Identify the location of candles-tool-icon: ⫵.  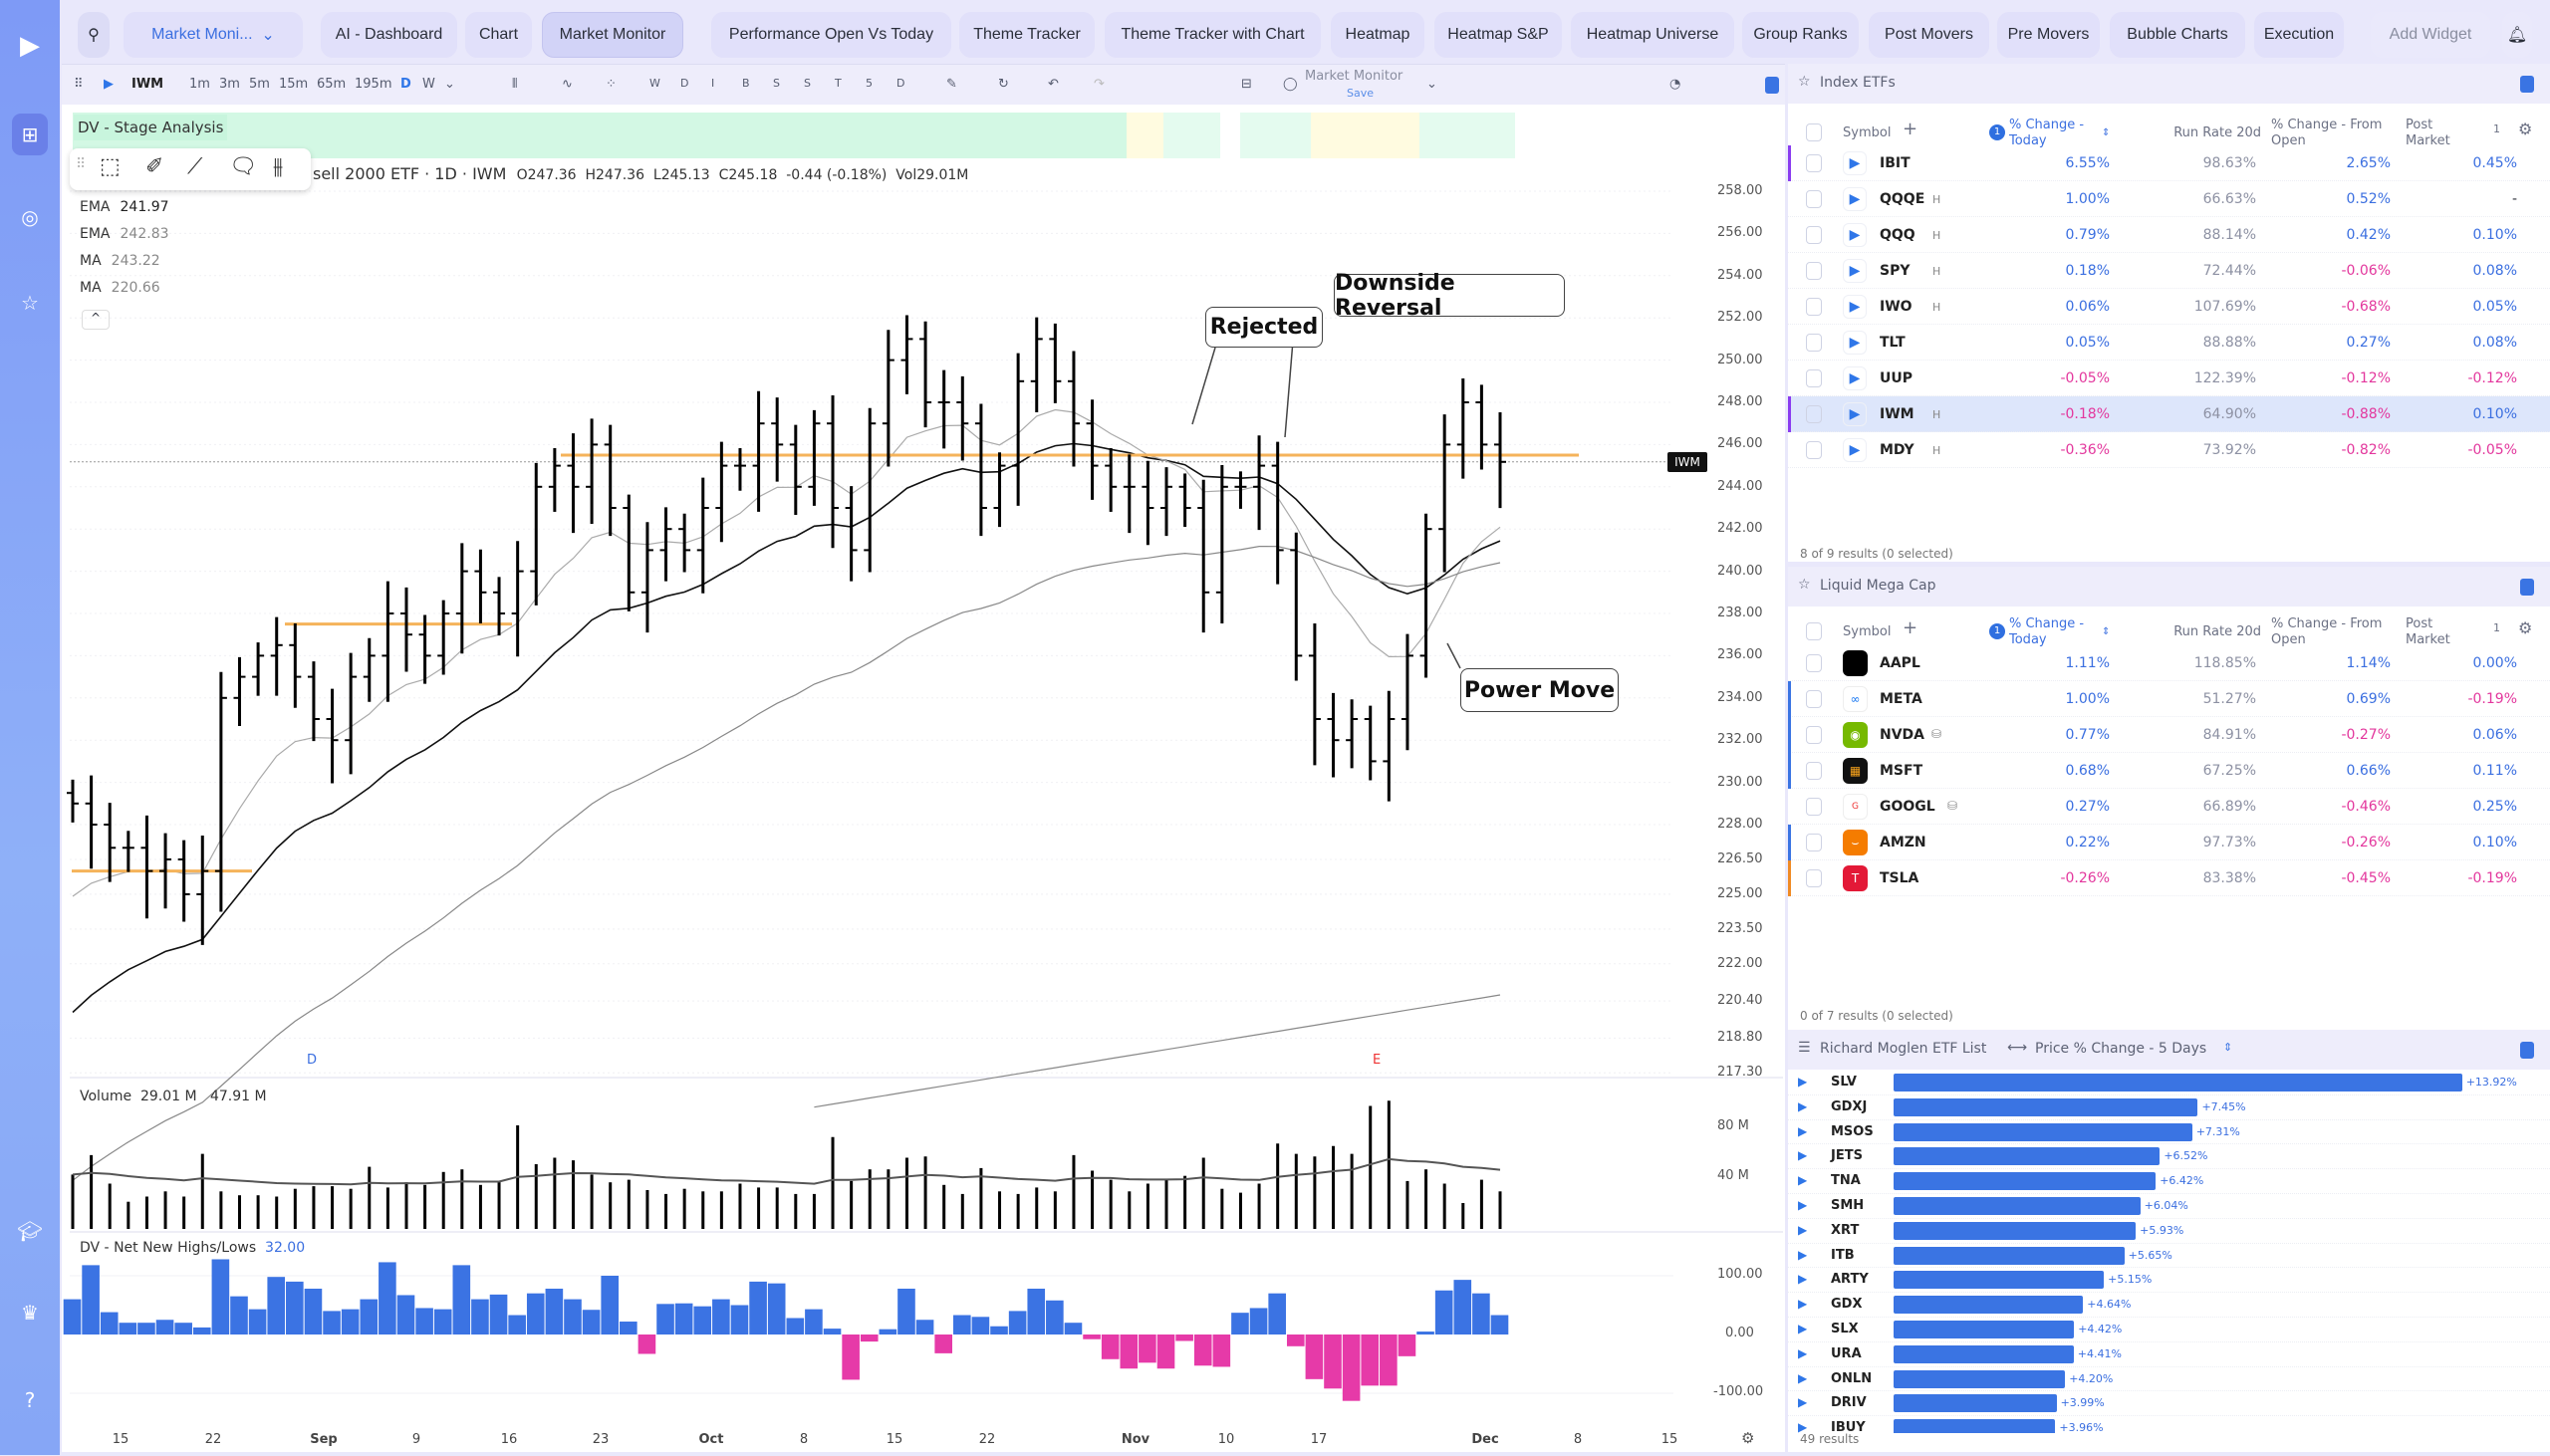
(278, 166).